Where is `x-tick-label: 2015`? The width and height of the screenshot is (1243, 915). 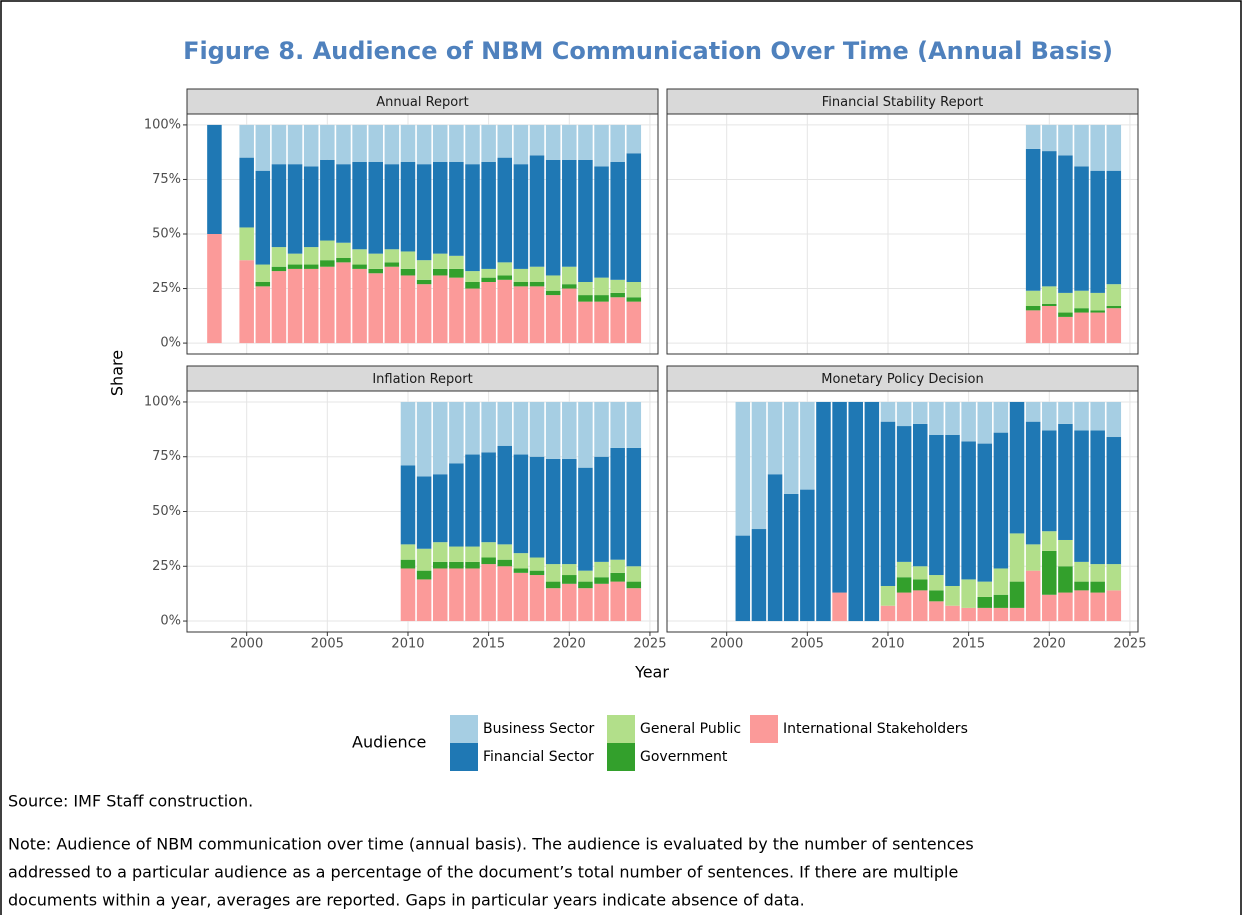
x-tick-label: 2015 is located at coordinates (488, 644).